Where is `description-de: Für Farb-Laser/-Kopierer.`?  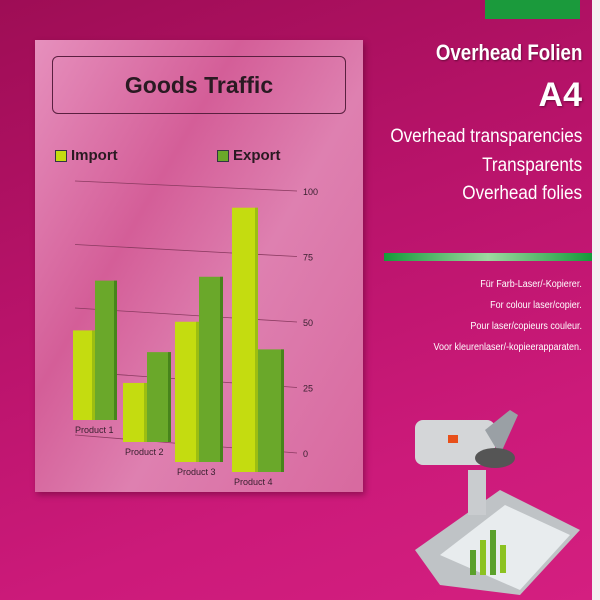 description-de: Für Farb-Laser/-Kopierer. is located at coordinates (531, 284).